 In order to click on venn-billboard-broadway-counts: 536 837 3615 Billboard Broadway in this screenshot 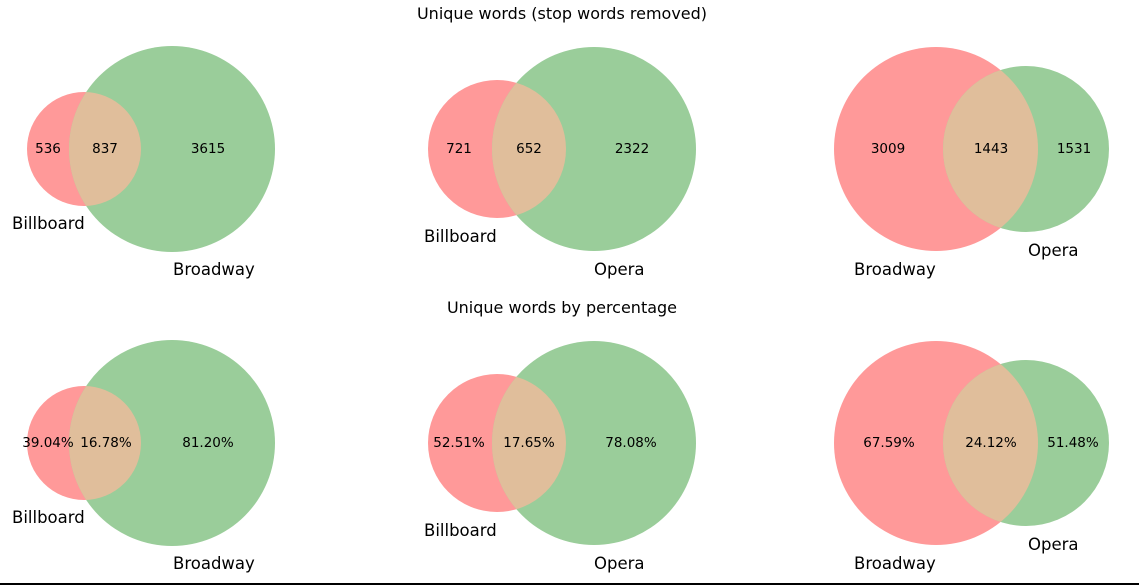, I will do `click(143, 162)`.